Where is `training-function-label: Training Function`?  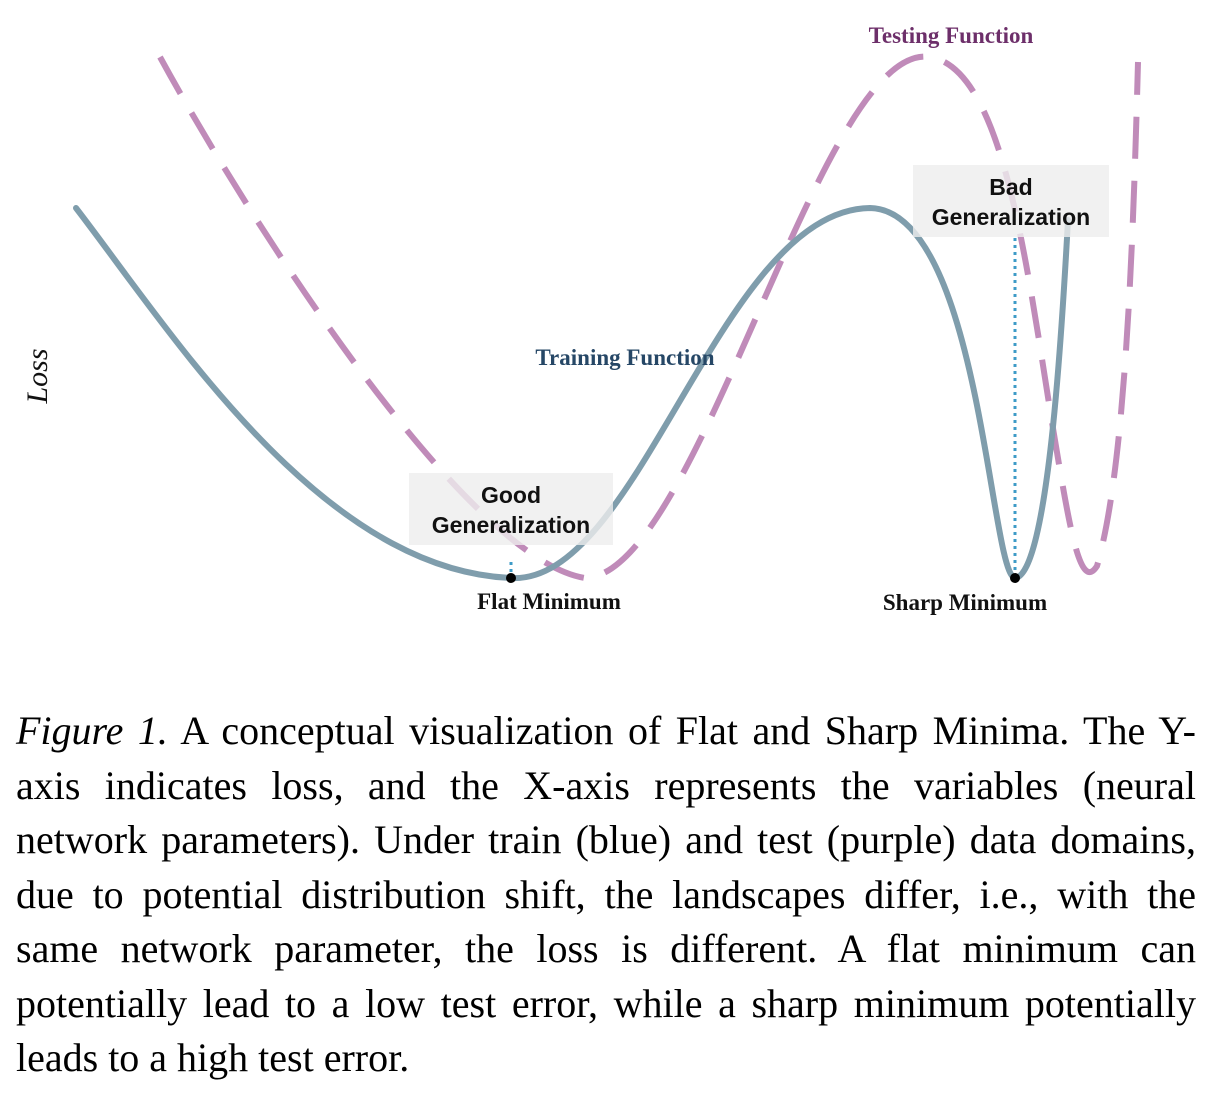 training-function-label: Training Function is located at coordinates (624, 357).